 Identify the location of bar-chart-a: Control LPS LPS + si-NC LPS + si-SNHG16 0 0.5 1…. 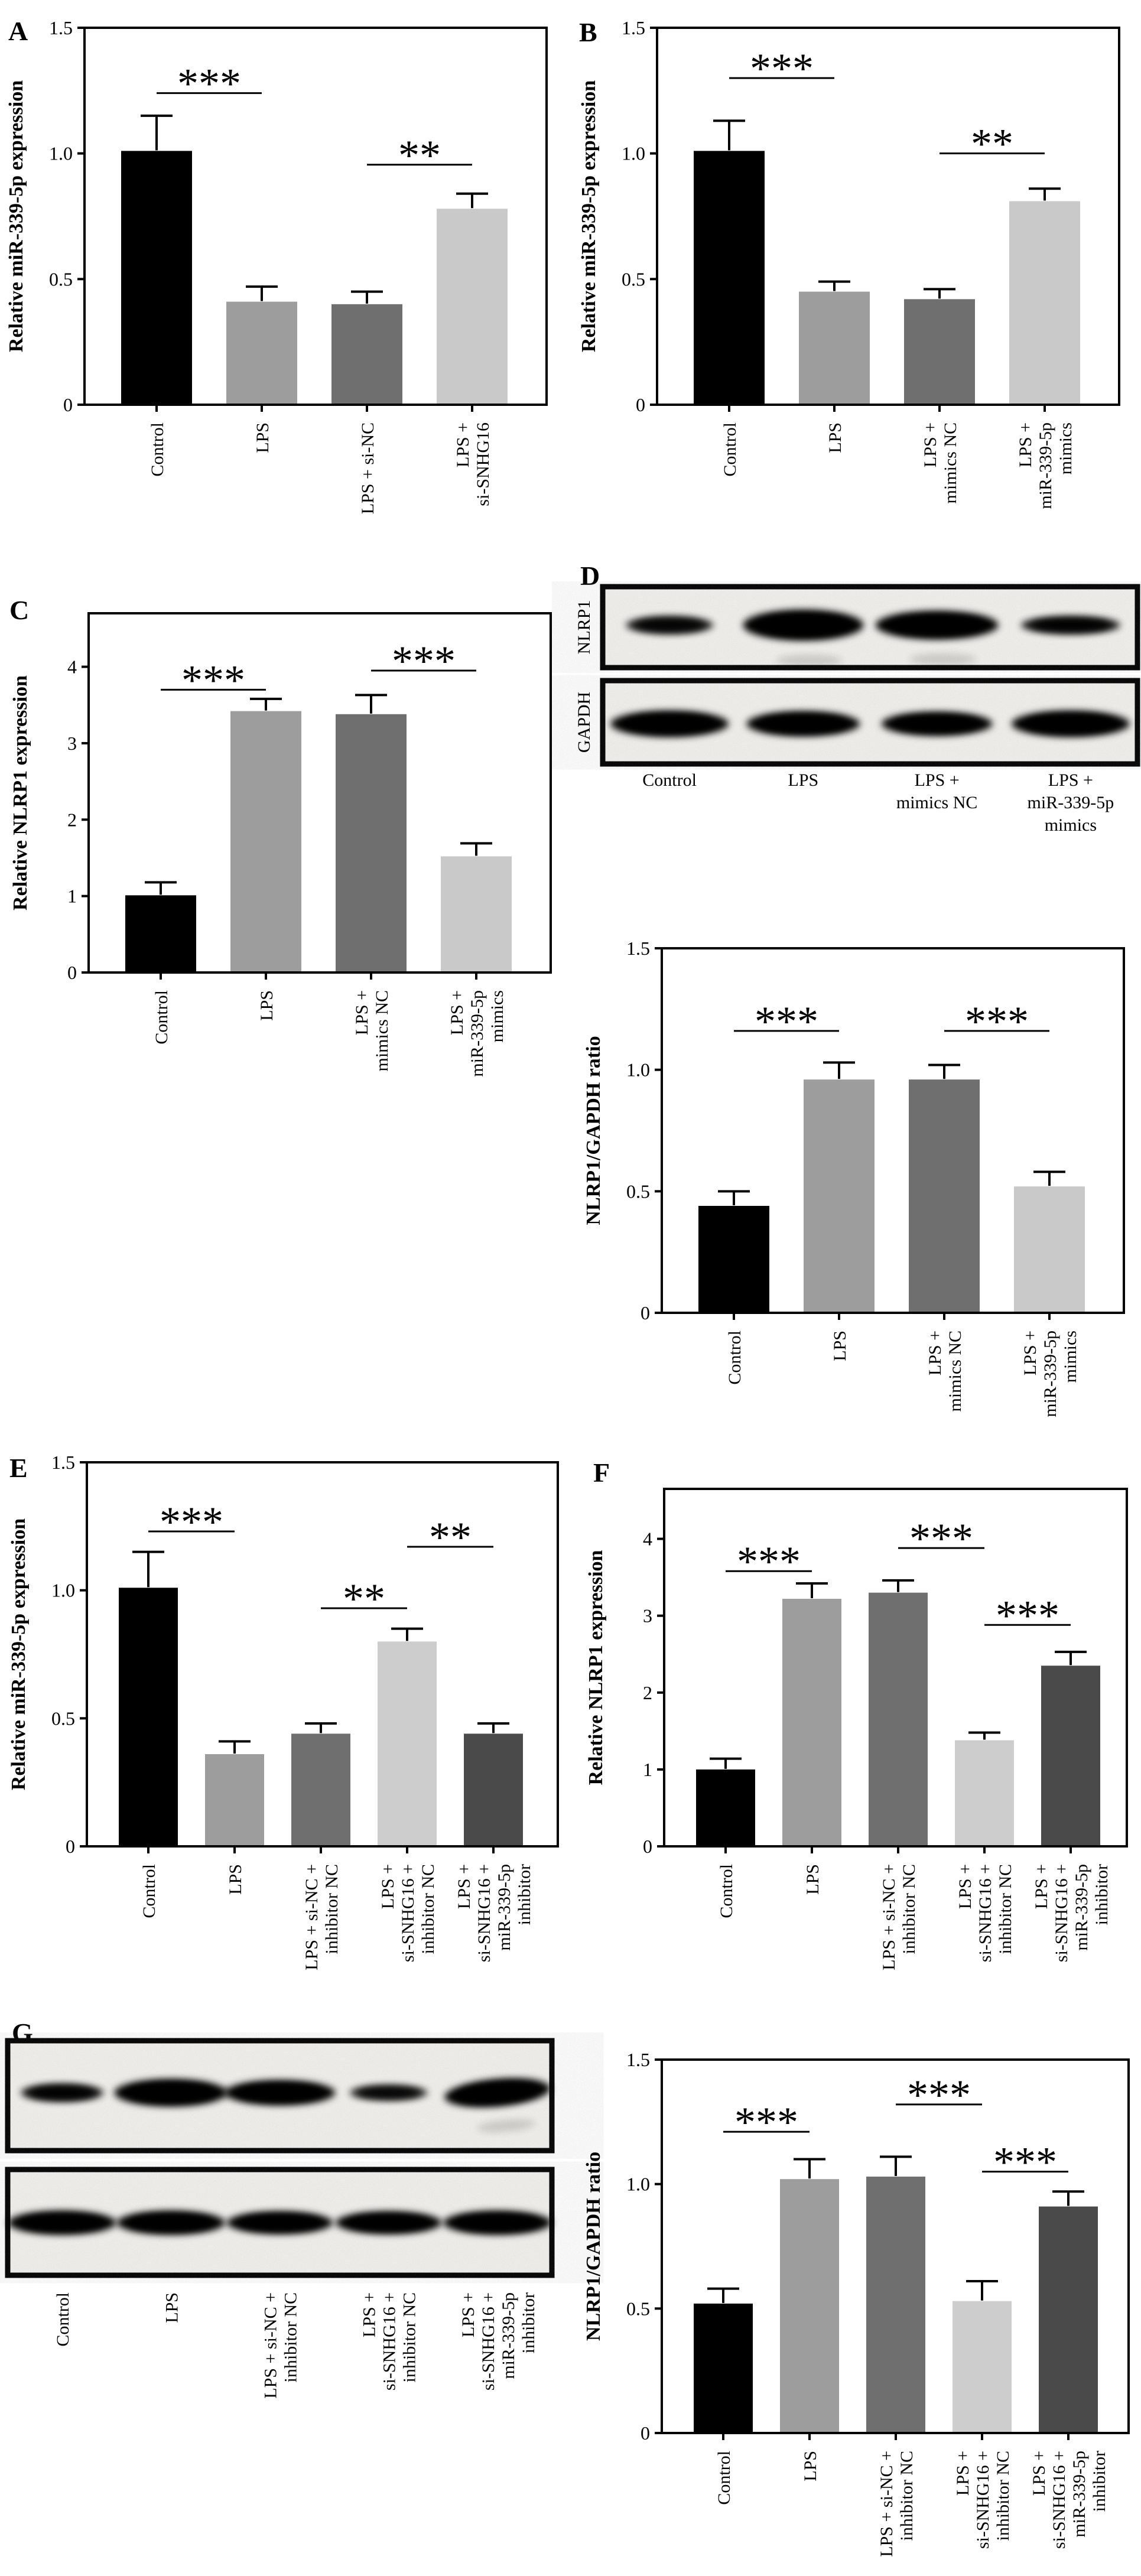
(276, 265).